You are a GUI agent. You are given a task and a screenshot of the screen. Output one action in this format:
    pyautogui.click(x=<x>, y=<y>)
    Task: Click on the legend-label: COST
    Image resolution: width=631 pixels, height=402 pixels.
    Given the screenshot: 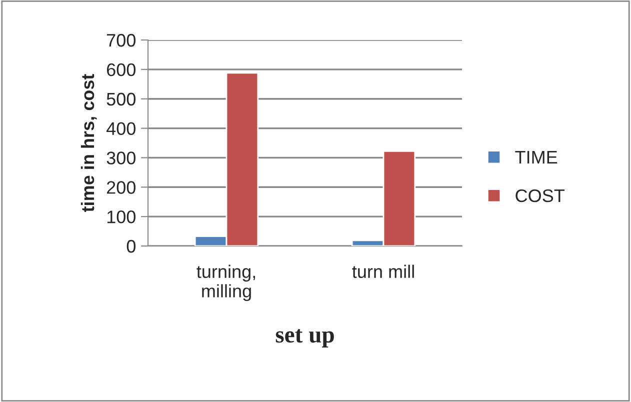 What is the action you would take?
    pyautogui.click(x=540, y=195)
    